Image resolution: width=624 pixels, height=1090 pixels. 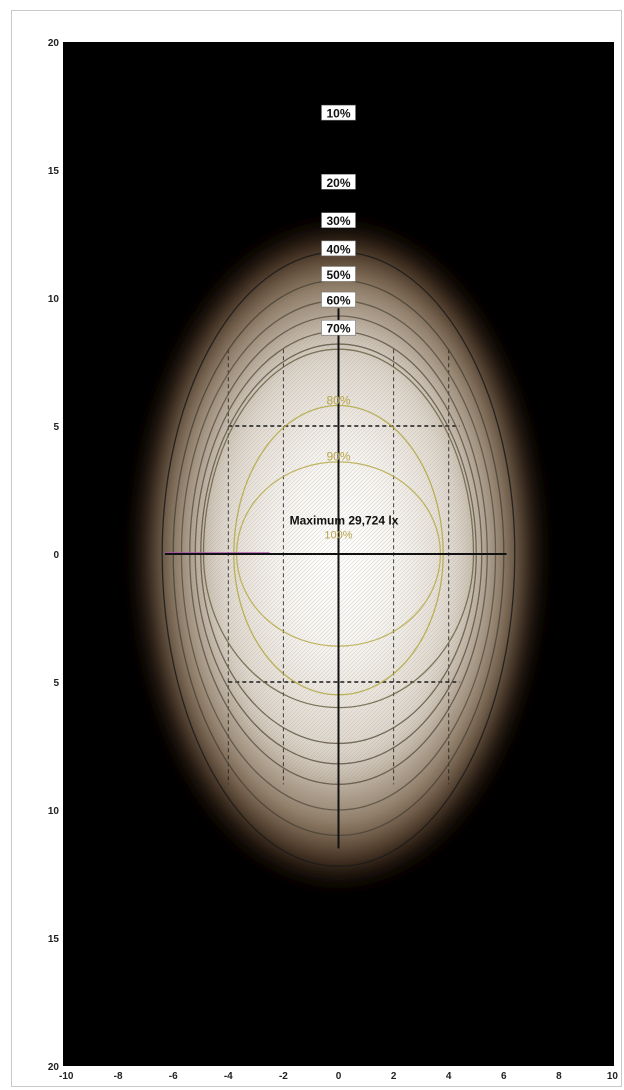 What do you see at coordinates (339, 1076) in the screenshot?
I see `x-tick-label: 0` at bounding box center [339, 1076].